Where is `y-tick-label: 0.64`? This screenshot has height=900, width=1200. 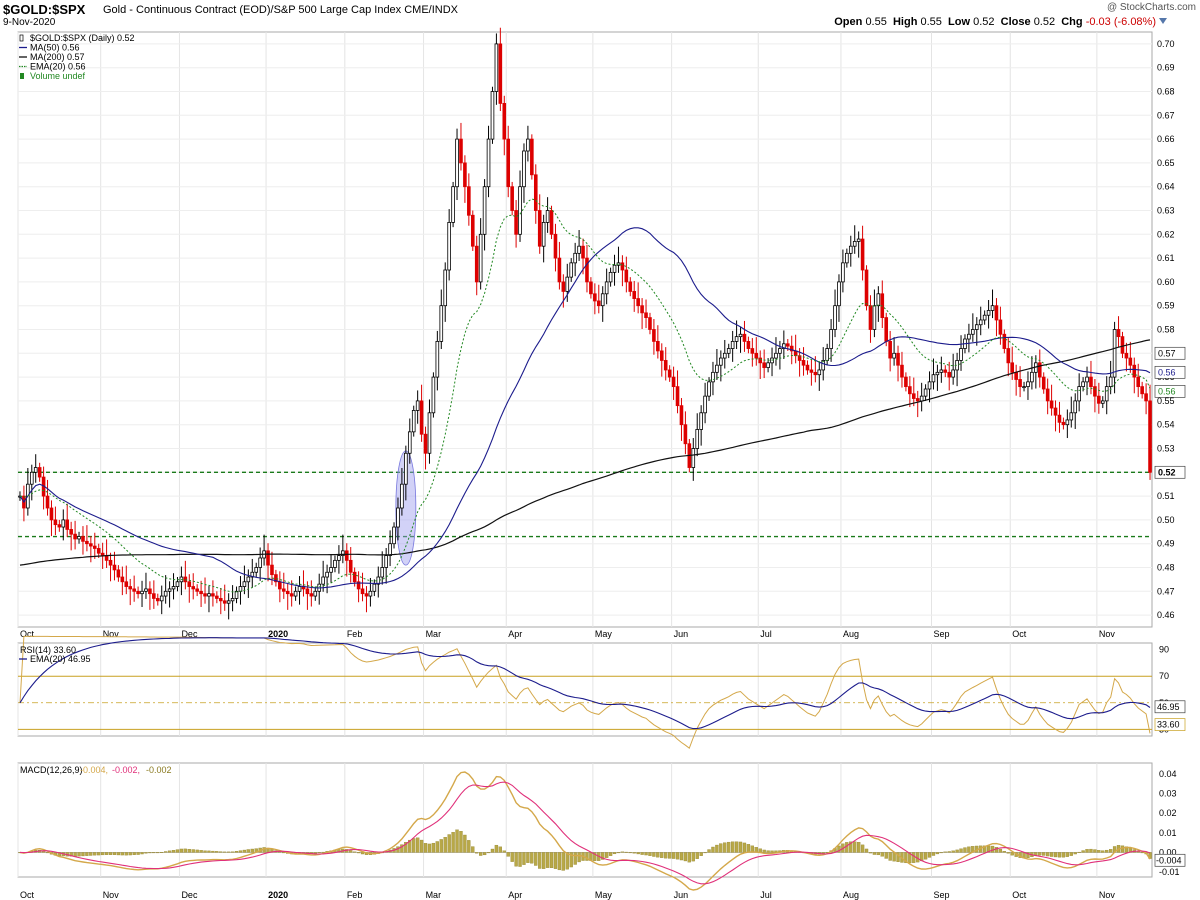 y-tick-label: 0.64 is located at coordinates (1166, 187).